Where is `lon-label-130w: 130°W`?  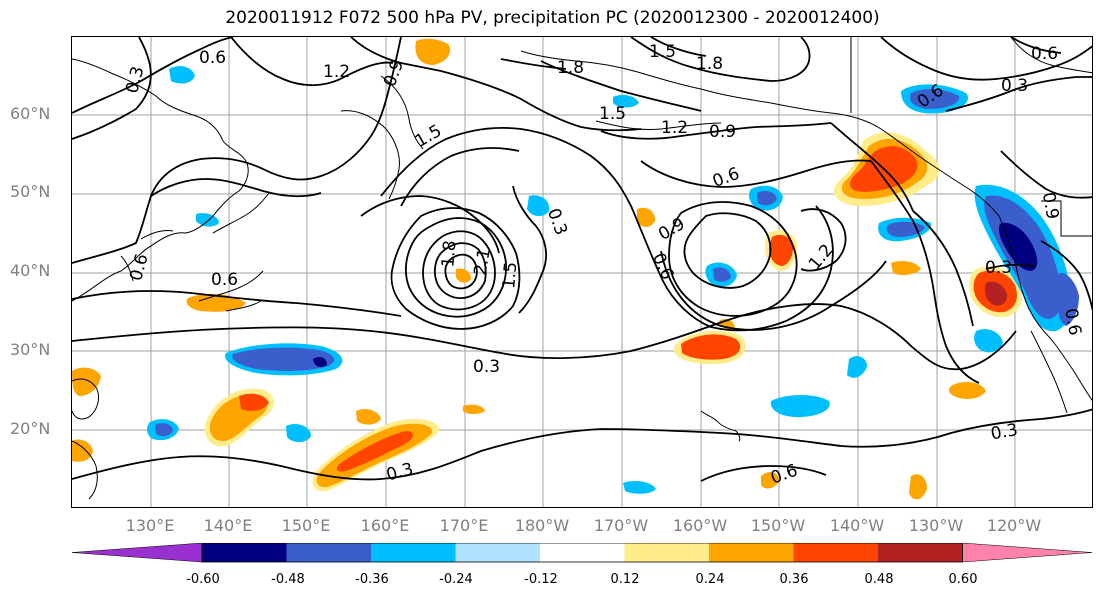 lon-label-130w: 130°W is located at coordinates (936, 525).